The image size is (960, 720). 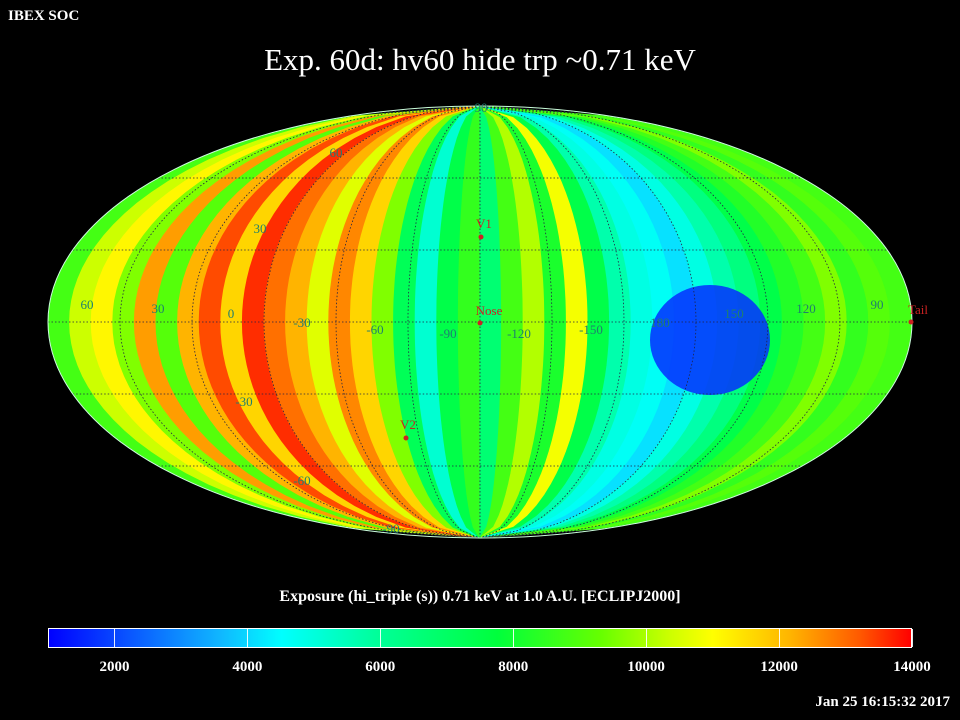 What do you see at coordinates (519, 333) in the screenshot?
I see `longitude-label: -120` at bounding box center [519, 333].